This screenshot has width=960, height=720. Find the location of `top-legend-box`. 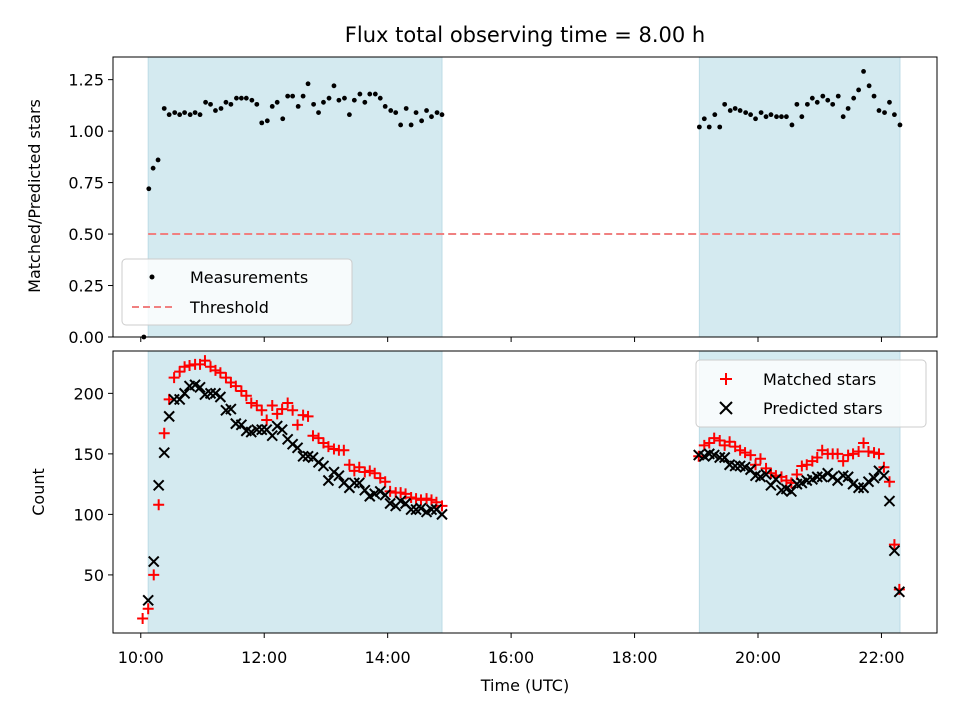

top-legend-box is located at coordinates (237, 292).